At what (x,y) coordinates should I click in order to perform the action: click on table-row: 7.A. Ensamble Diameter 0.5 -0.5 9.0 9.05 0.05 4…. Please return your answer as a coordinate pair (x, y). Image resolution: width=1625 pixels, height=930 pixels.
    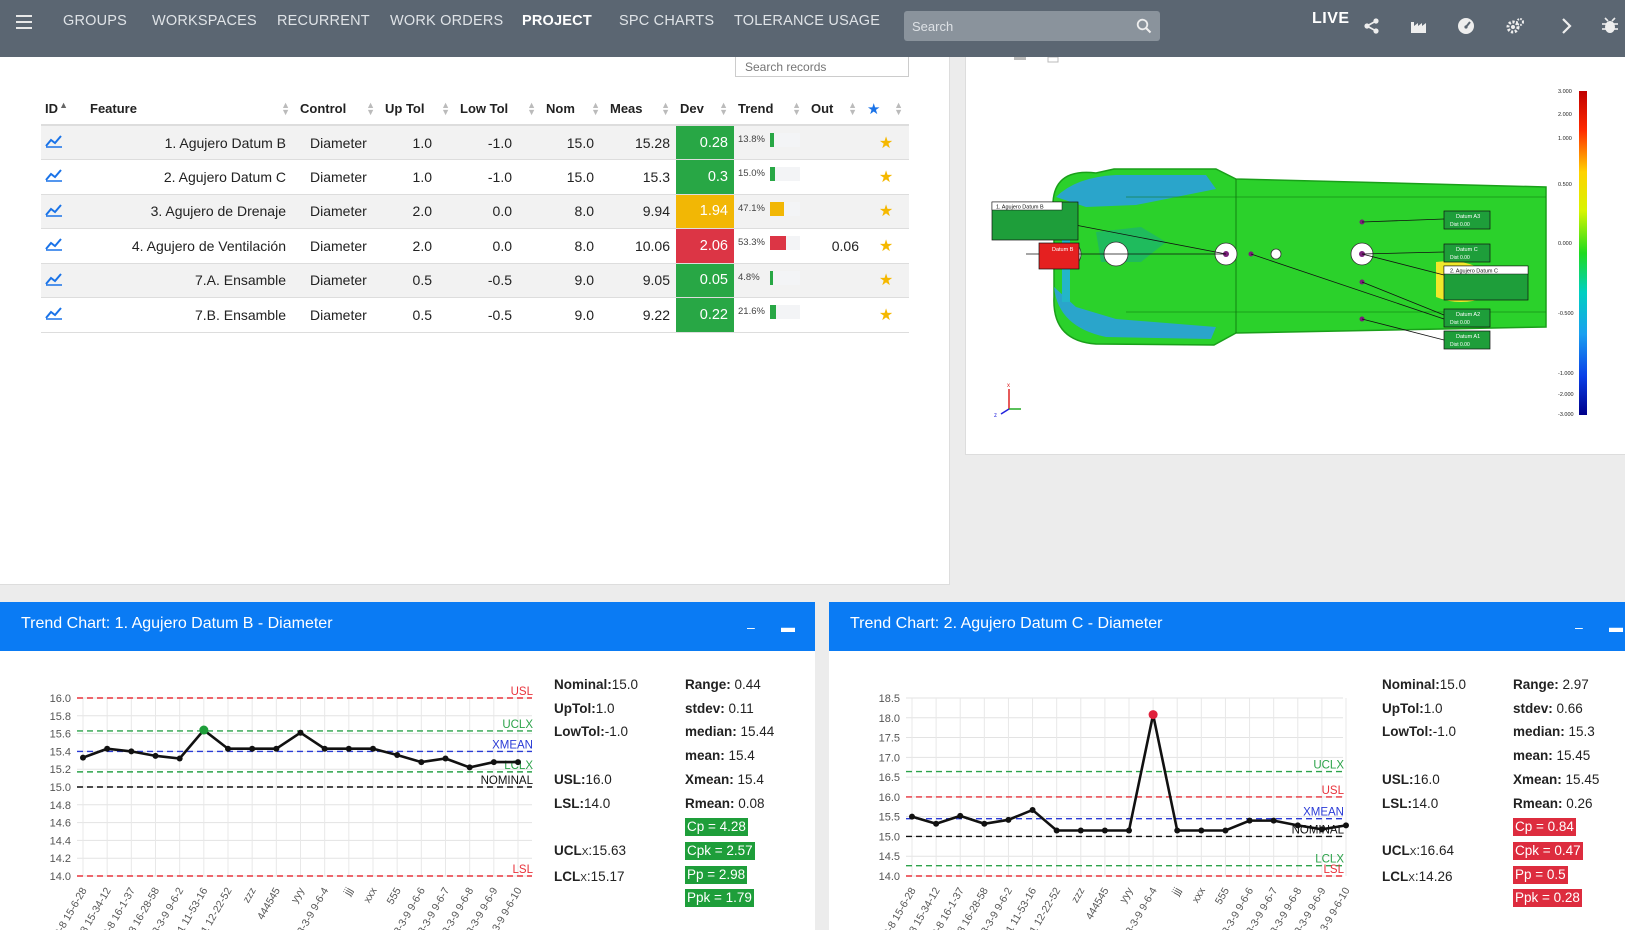
    Looking at the image, I should click on (475, 280).